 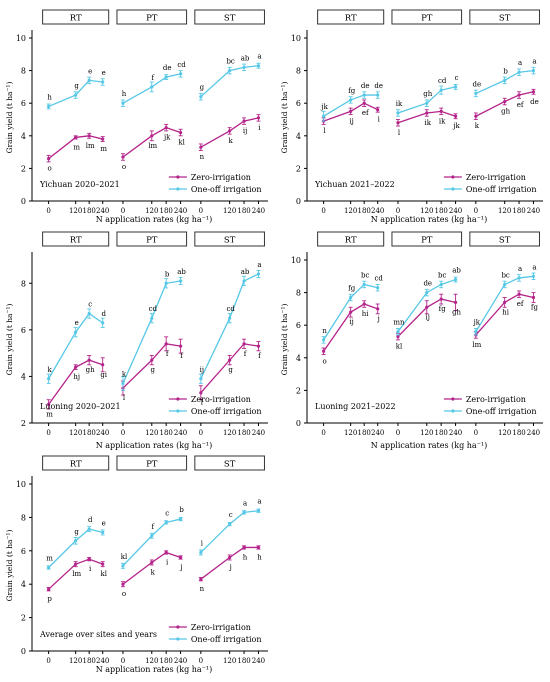 I want to click on y-tick-label: 4, so click(x=298, y=136).